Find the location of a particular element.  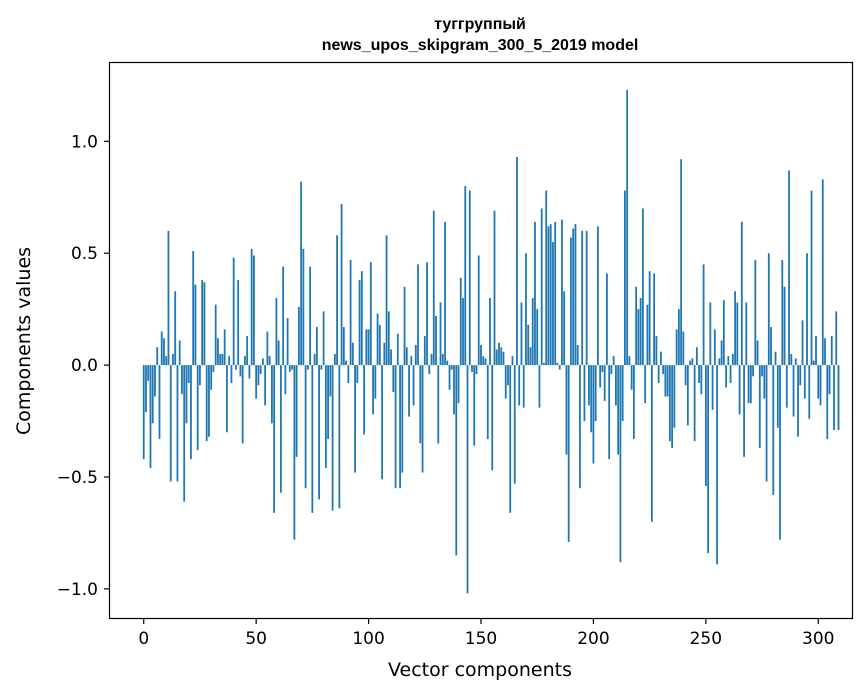

chart-title-line-2: news_upos_skipgram_300_5_2019 model is located at coordinates (480, 45).